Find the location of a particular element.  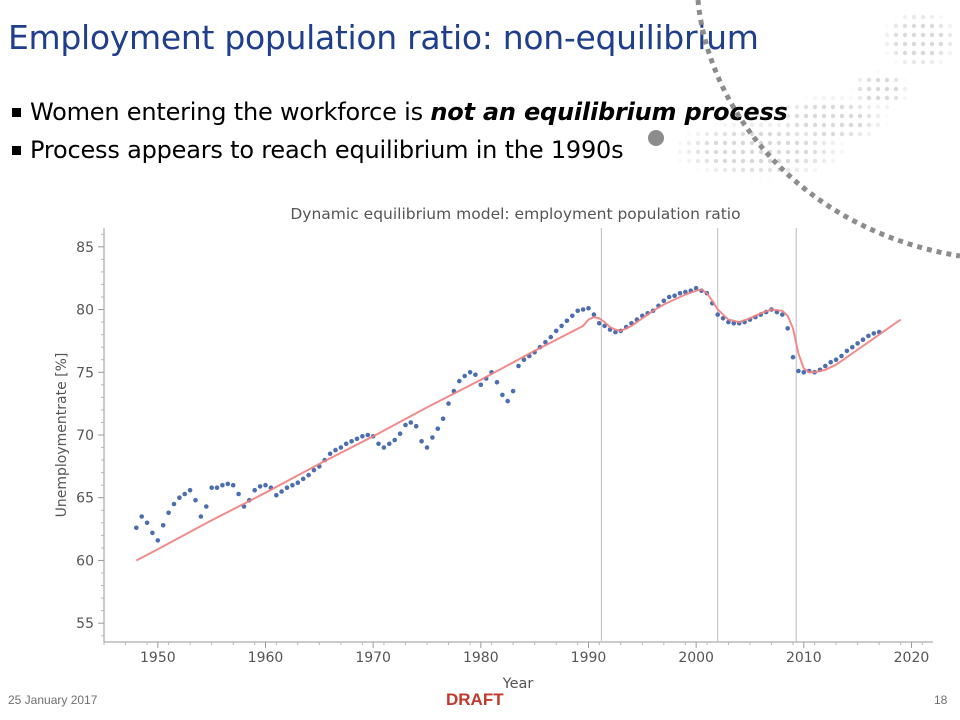

x-tick-label: 1960 is located at coordinates (266, 658).